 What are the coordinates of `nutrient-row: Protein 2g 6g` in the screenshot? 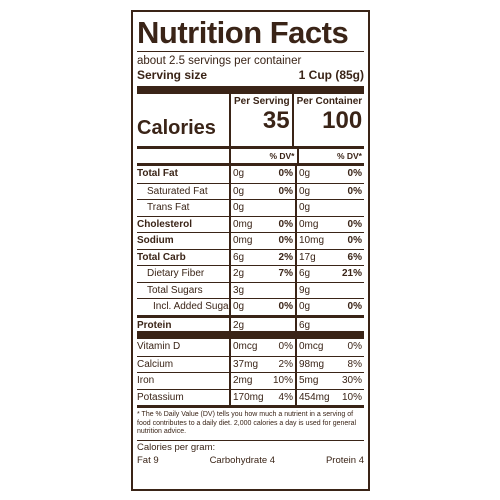 It's located at (250, 323).